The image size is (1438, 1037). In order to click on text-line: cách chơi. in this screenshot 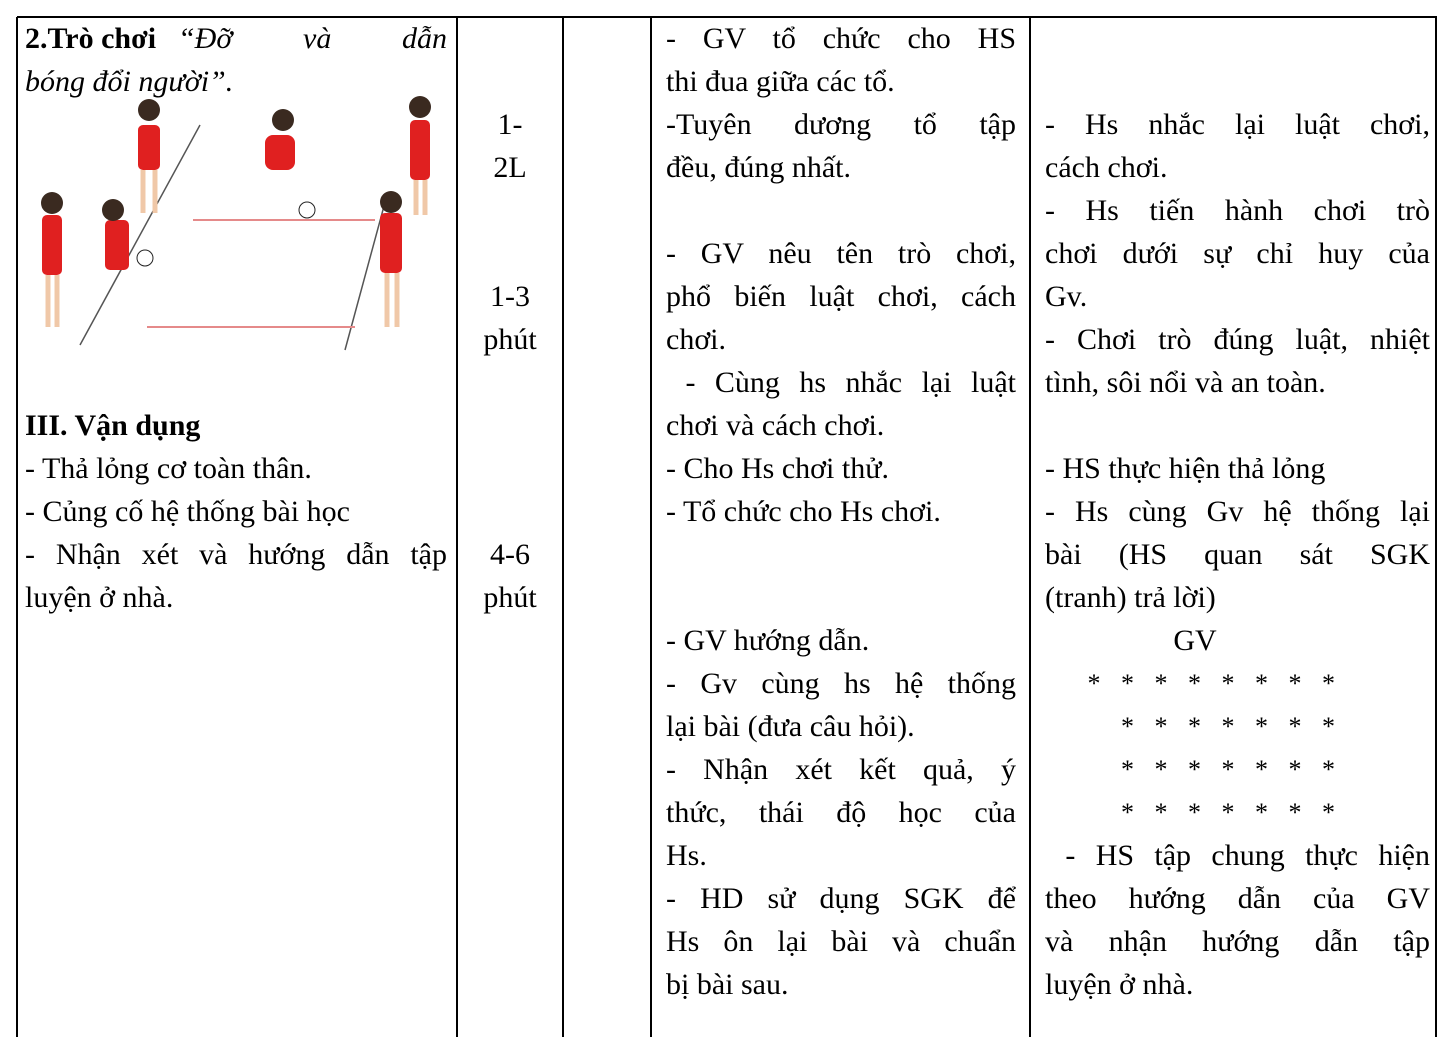, I will do `click(1106, 167)`.